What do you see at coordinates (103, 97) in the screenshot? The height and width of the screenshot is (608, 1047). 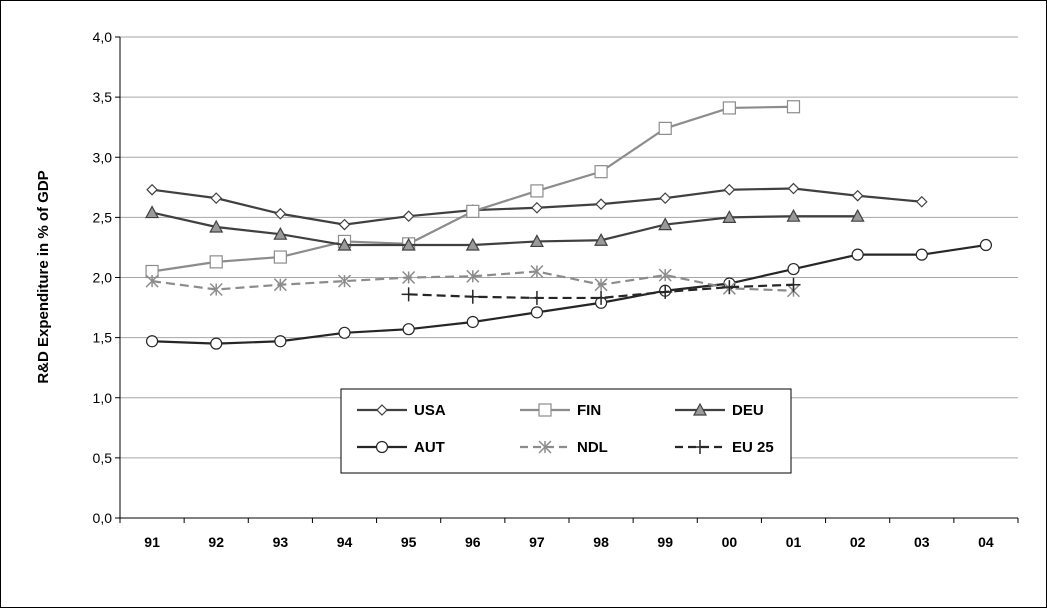 I see `y-tick-label: 3,5` at bounding box center [103, 97].